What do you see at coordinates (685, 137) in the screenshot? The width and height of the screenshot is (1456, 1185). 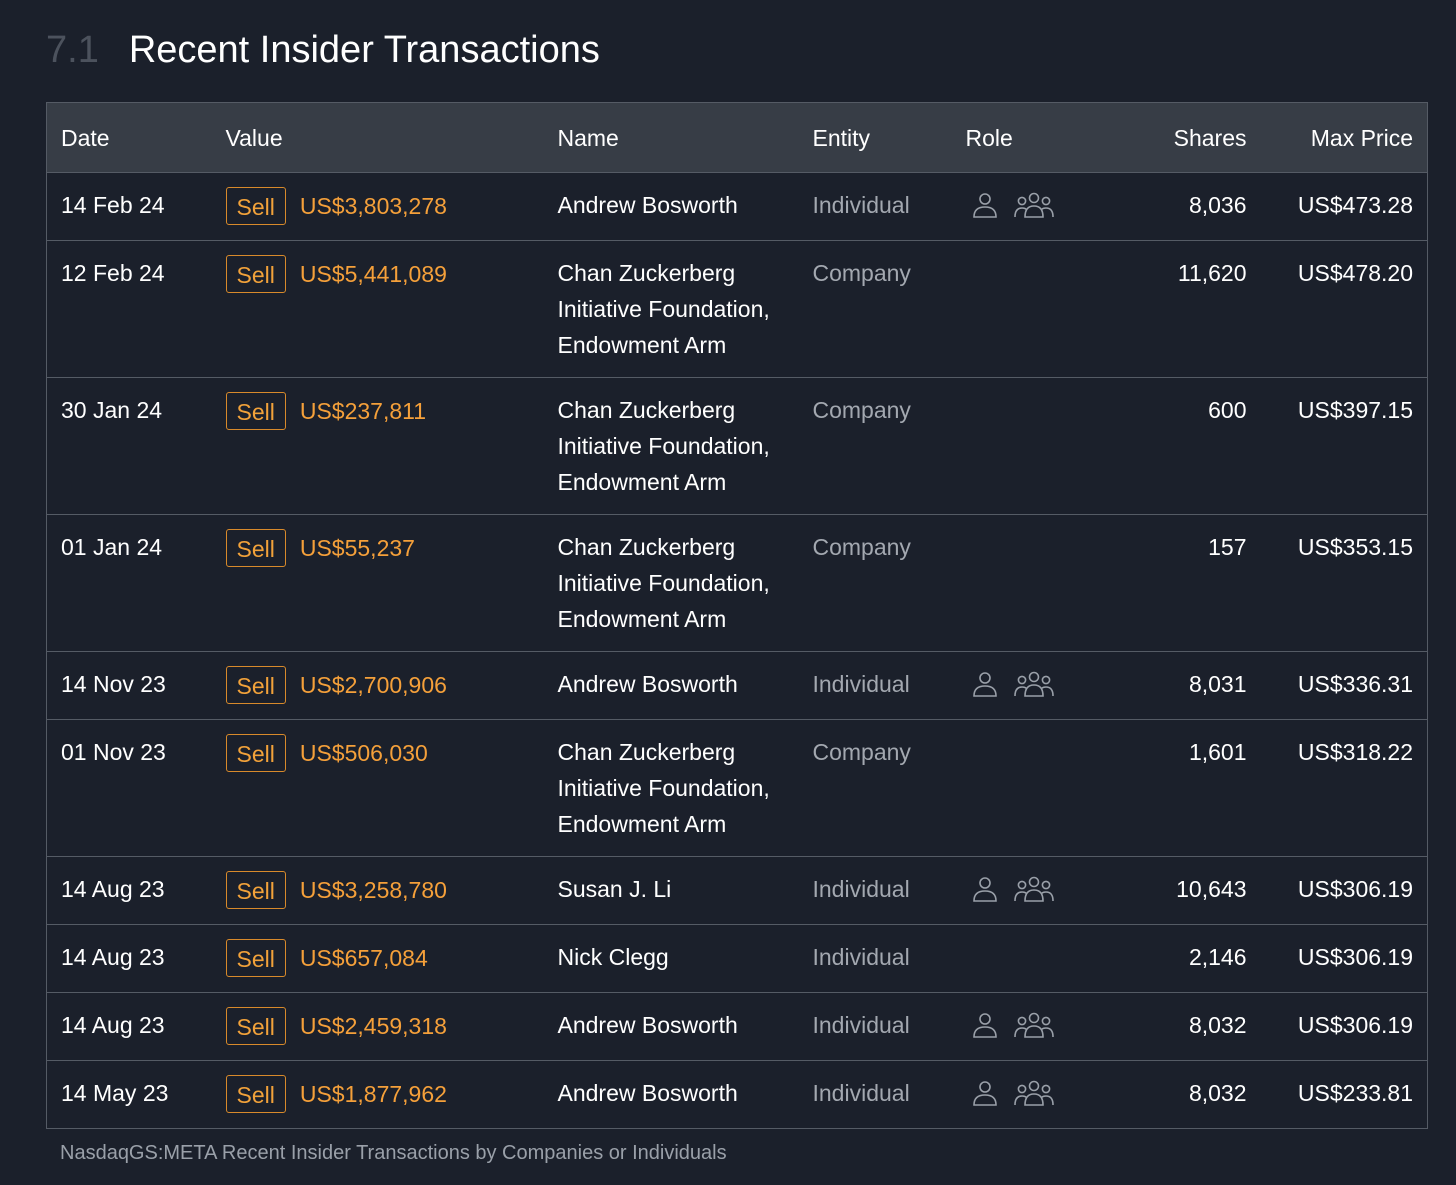 I see `column-header-name: Name` at bounding box center [685, 137].